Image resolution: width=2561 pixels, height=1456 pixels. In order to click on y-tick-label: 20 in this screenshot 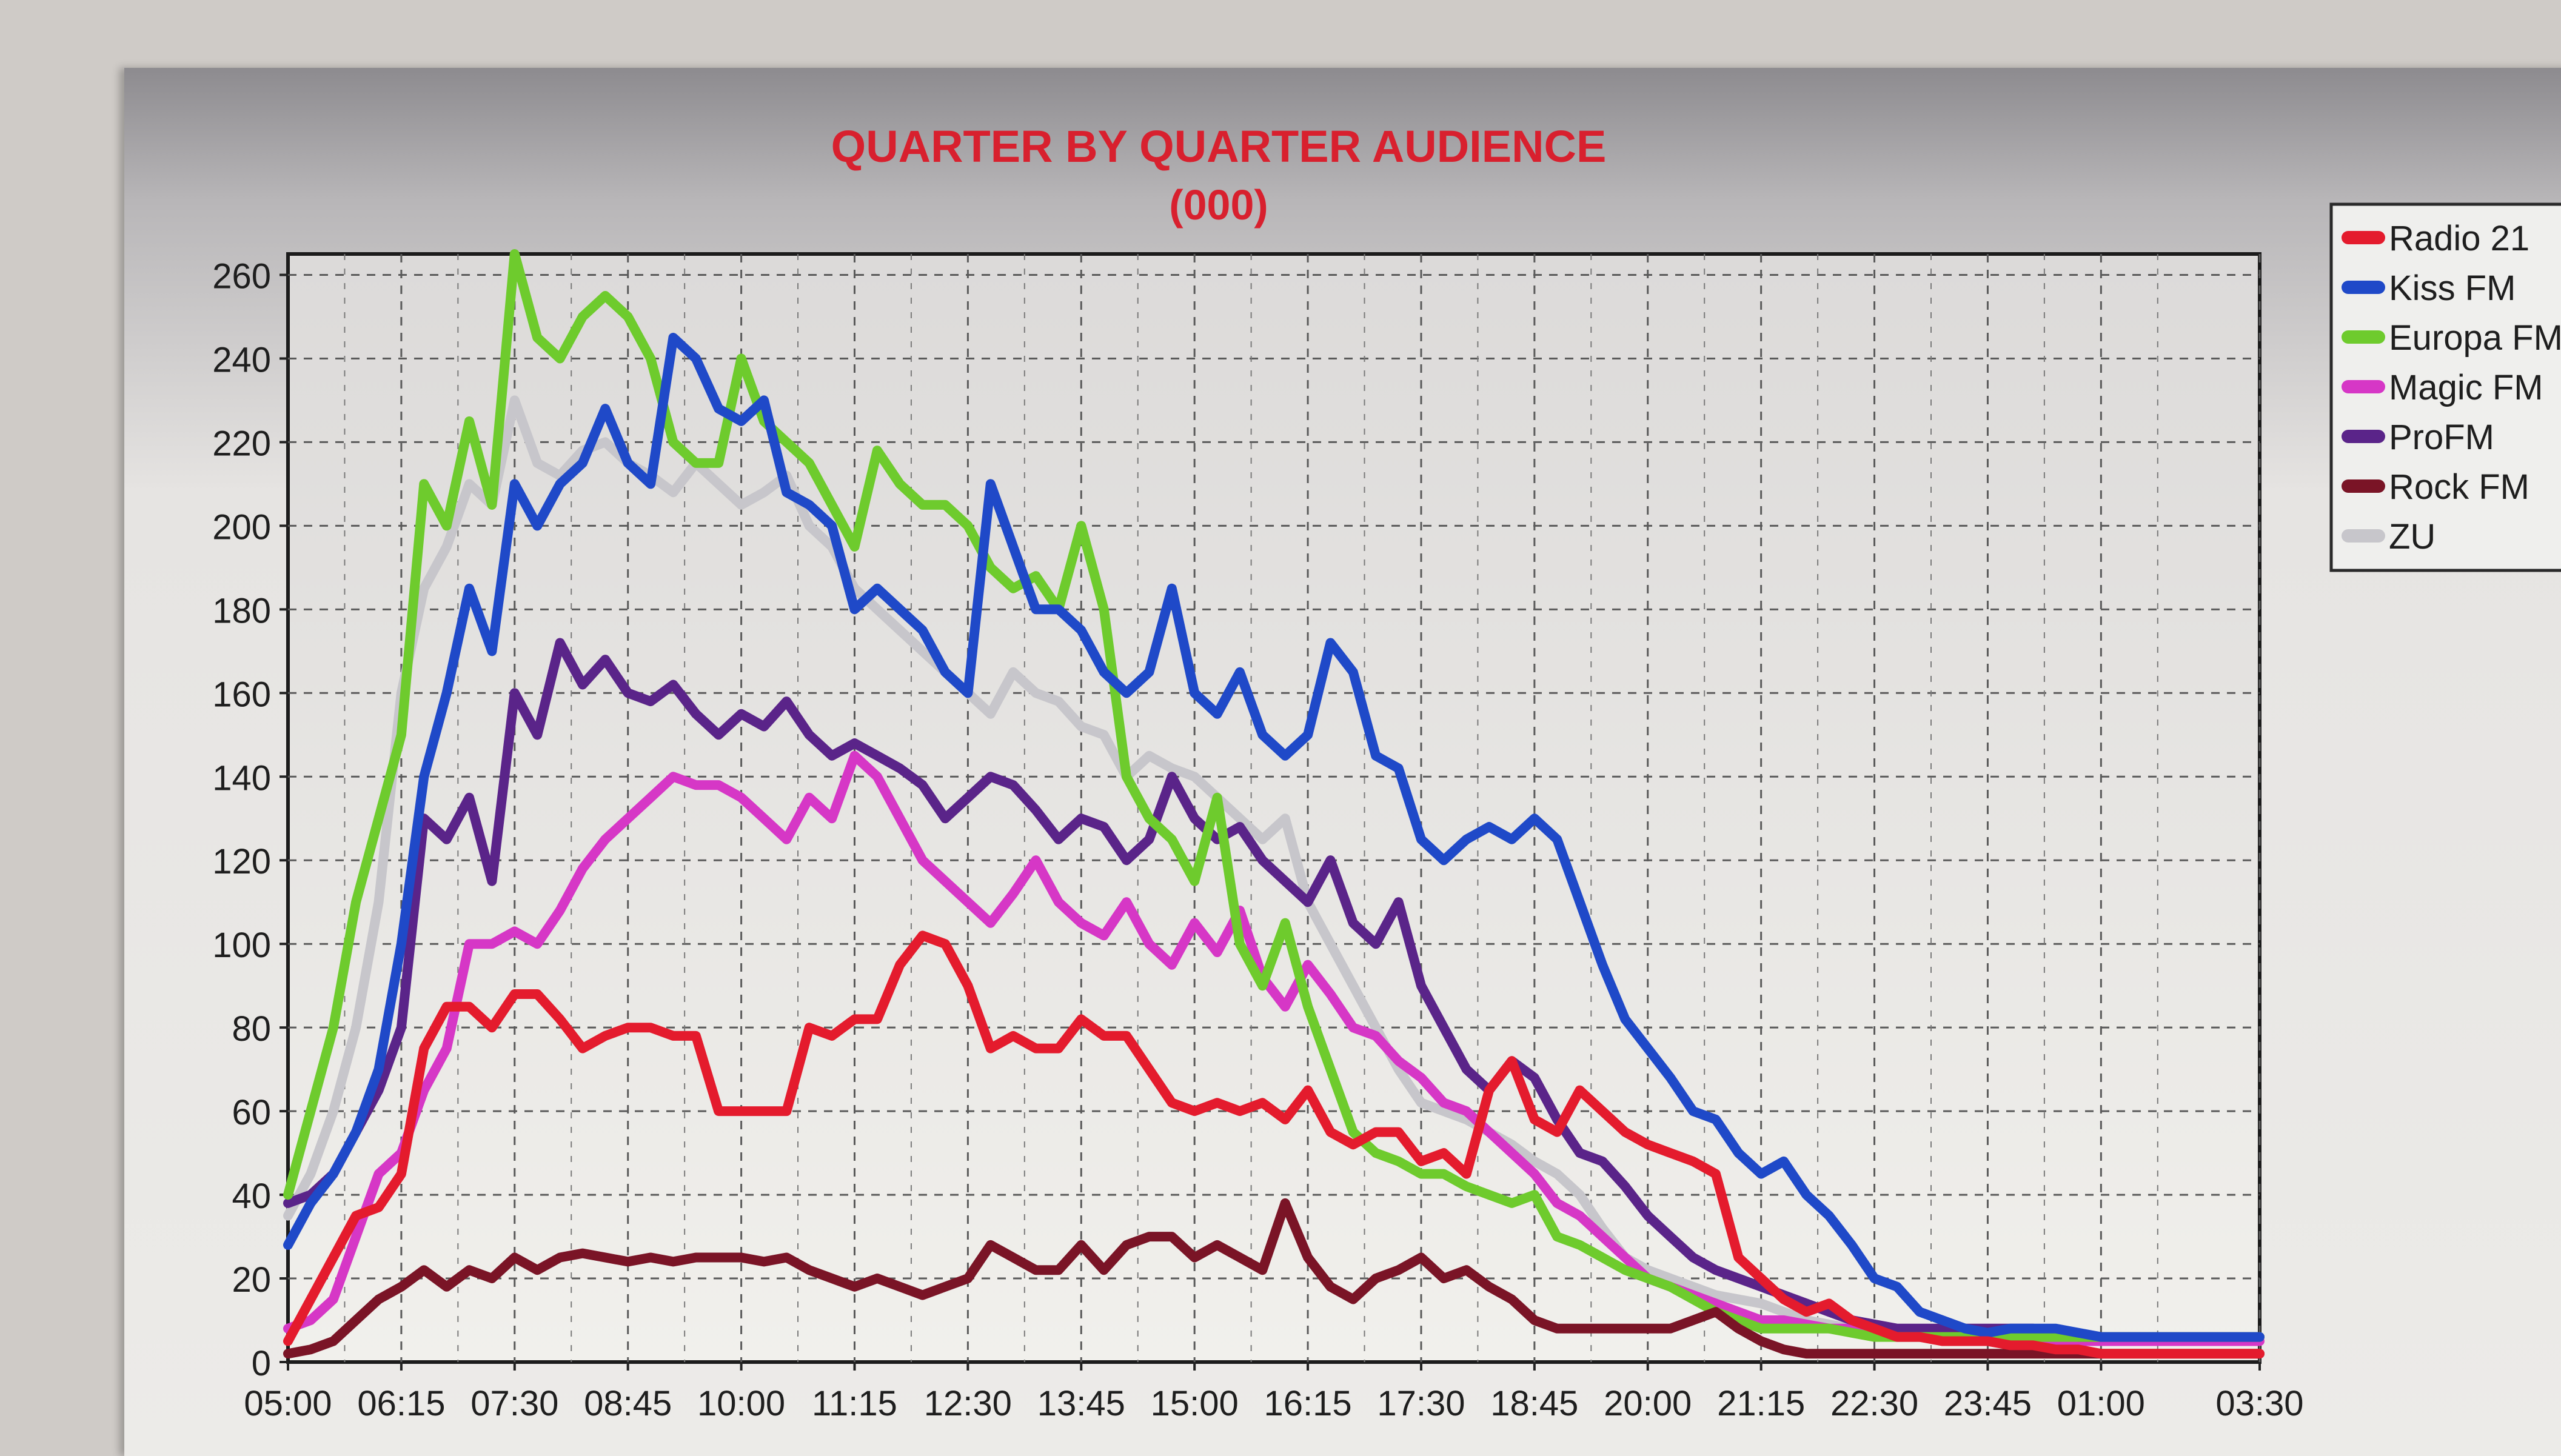, I will do `click(251, 1280)`.